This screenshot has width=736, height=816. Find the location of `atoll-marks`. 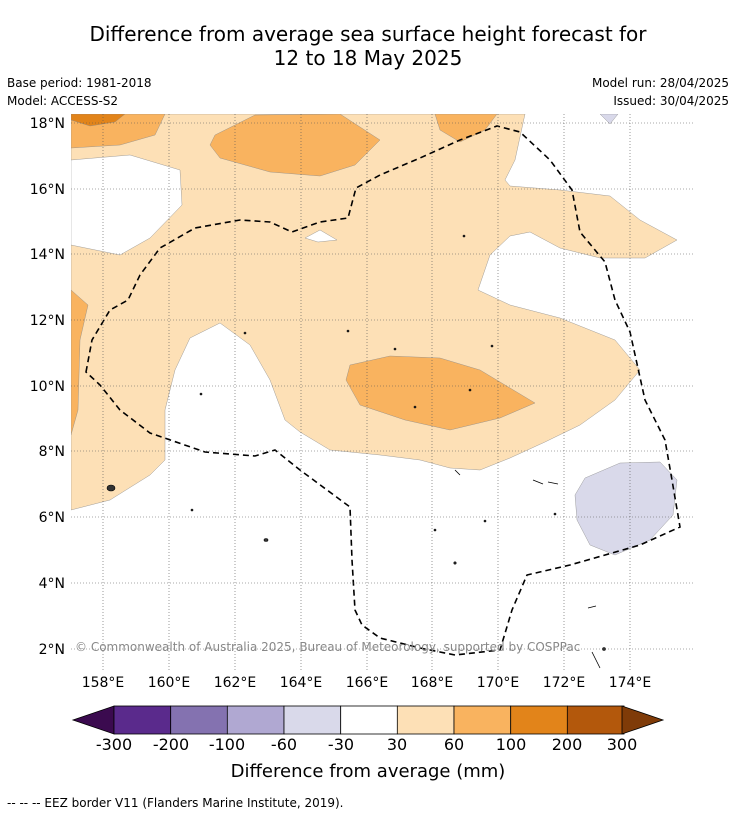

atoll-marks is located at coordinates (527, 569).